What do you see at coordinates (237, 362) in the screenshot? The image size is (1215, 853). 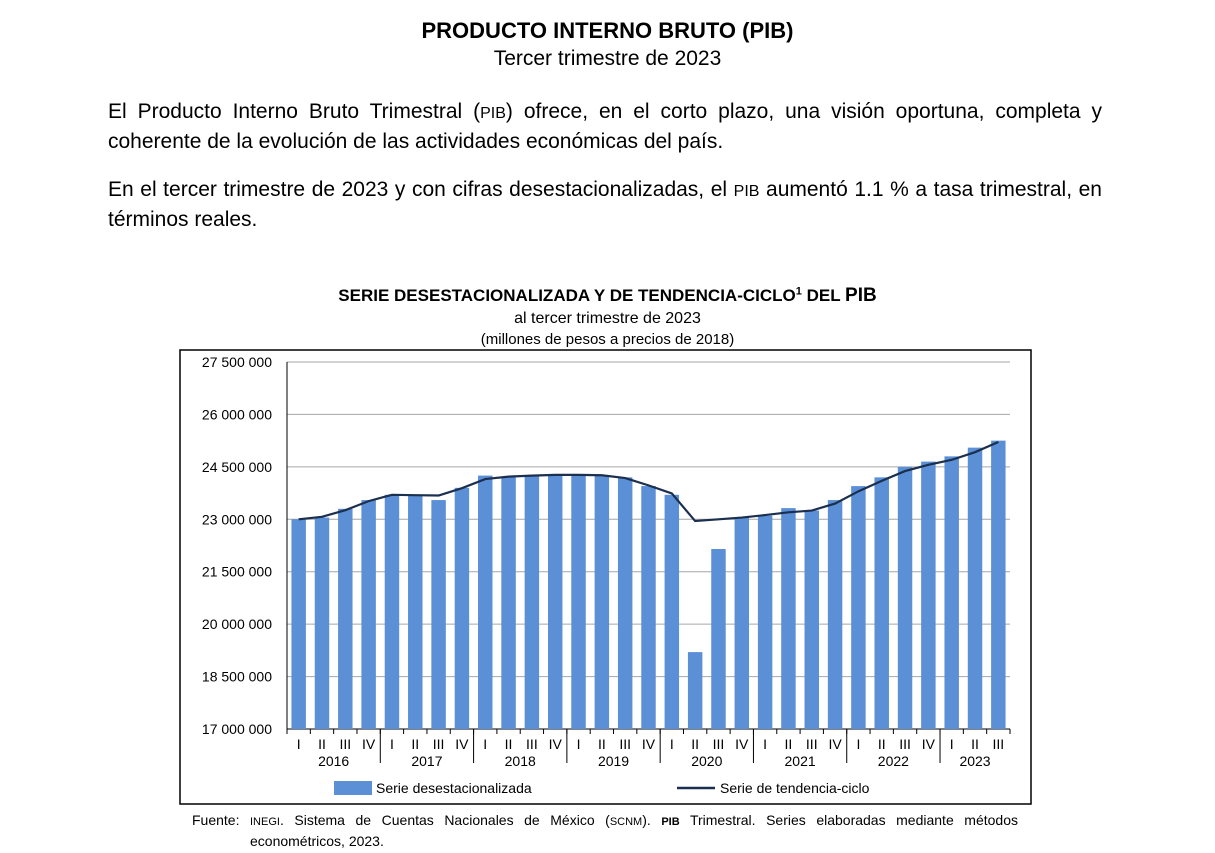 I see `y-tick-label: 27 500 000` at bounding box center [237, 362].